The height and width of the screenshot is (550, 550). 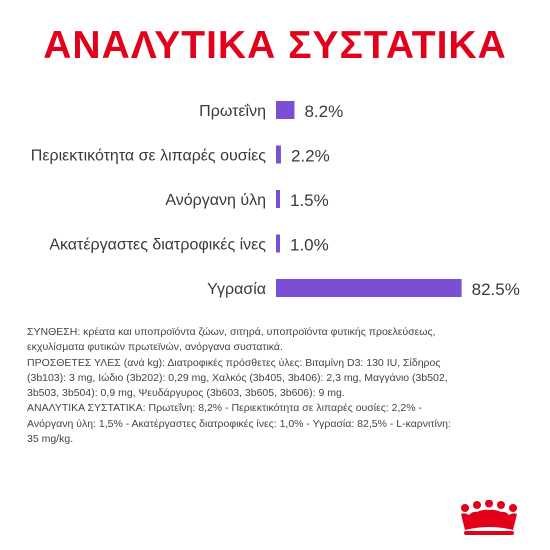 What do you see at coordinates (50, 439) in the screenshot?
I see `composition-line: 35 mg/kg.` at bounding box center [50, 439].